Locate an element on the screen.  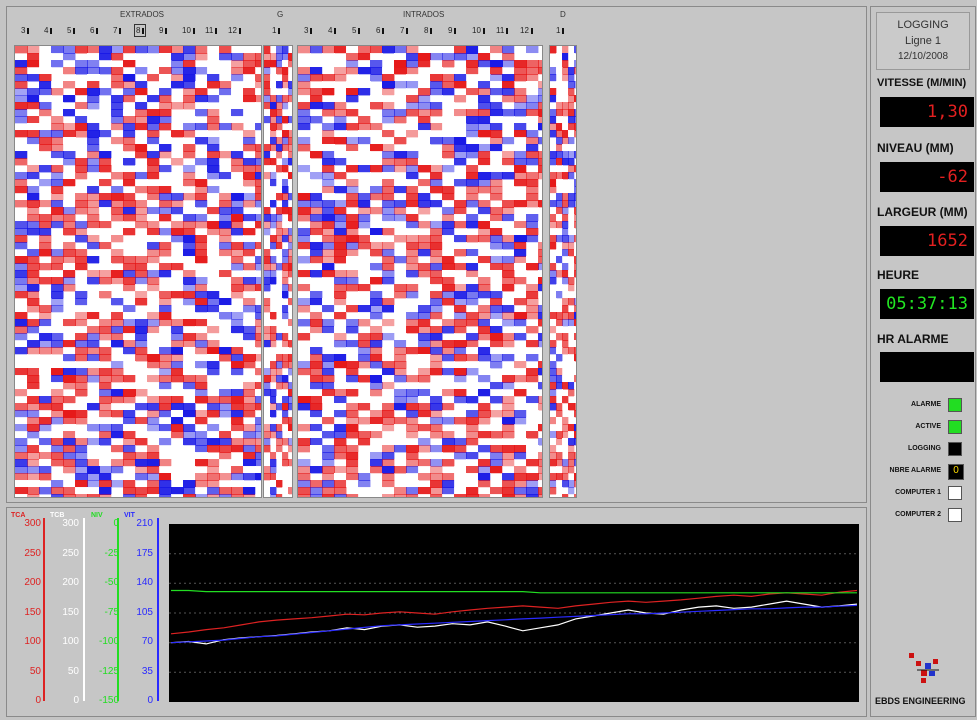
column-tick-intrados-9: 9 is located at coordinates (452, 30).